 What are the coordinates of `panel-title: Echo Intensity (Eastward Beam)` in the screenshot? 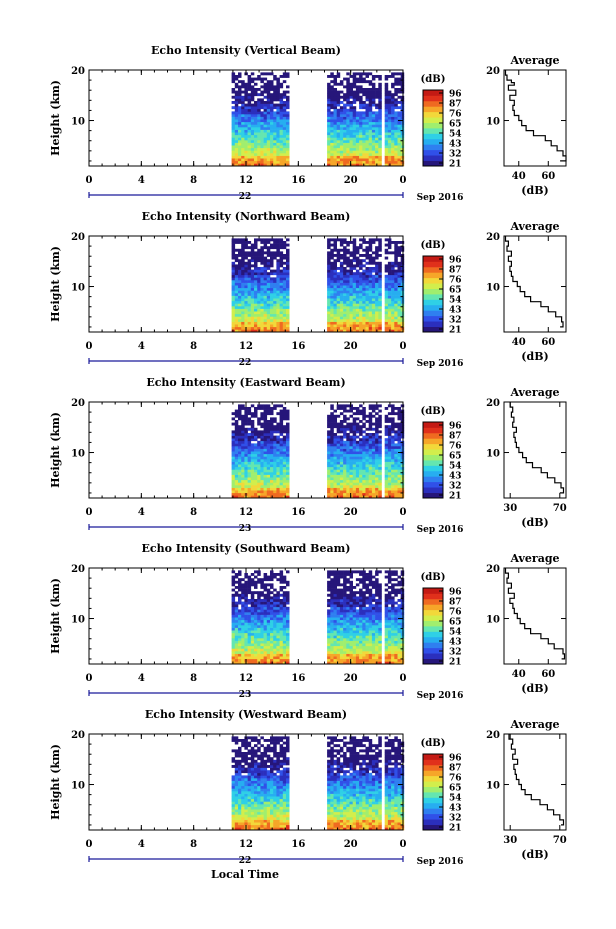 It's located at (245, 382).